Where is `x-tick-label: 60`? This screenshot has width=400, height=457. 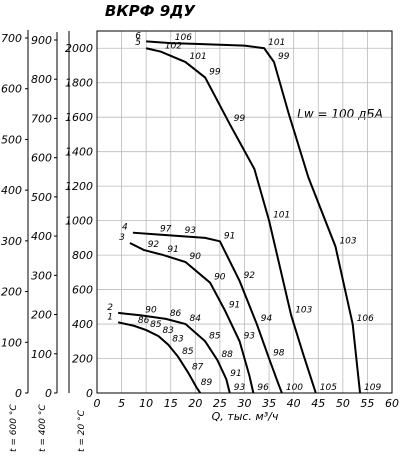
x-tick-label: 60 is located at coordinates (392, 403).